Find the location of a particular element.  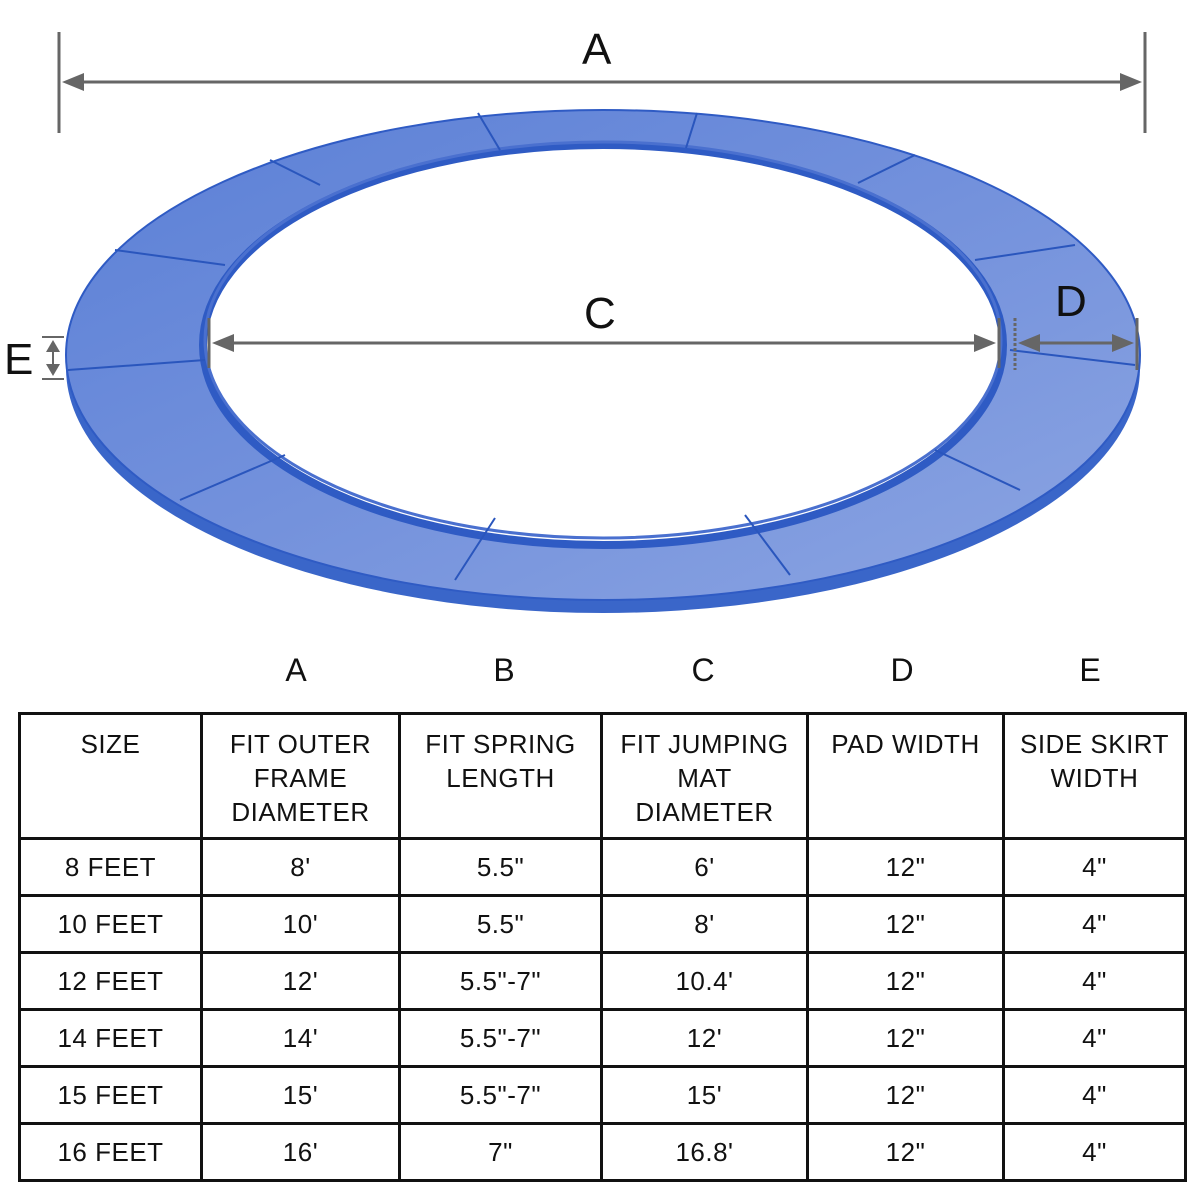

table-row: 12 FEET 12' 5.5"-7" 10.4' 12" 4" is located at coordinates (602, 981).